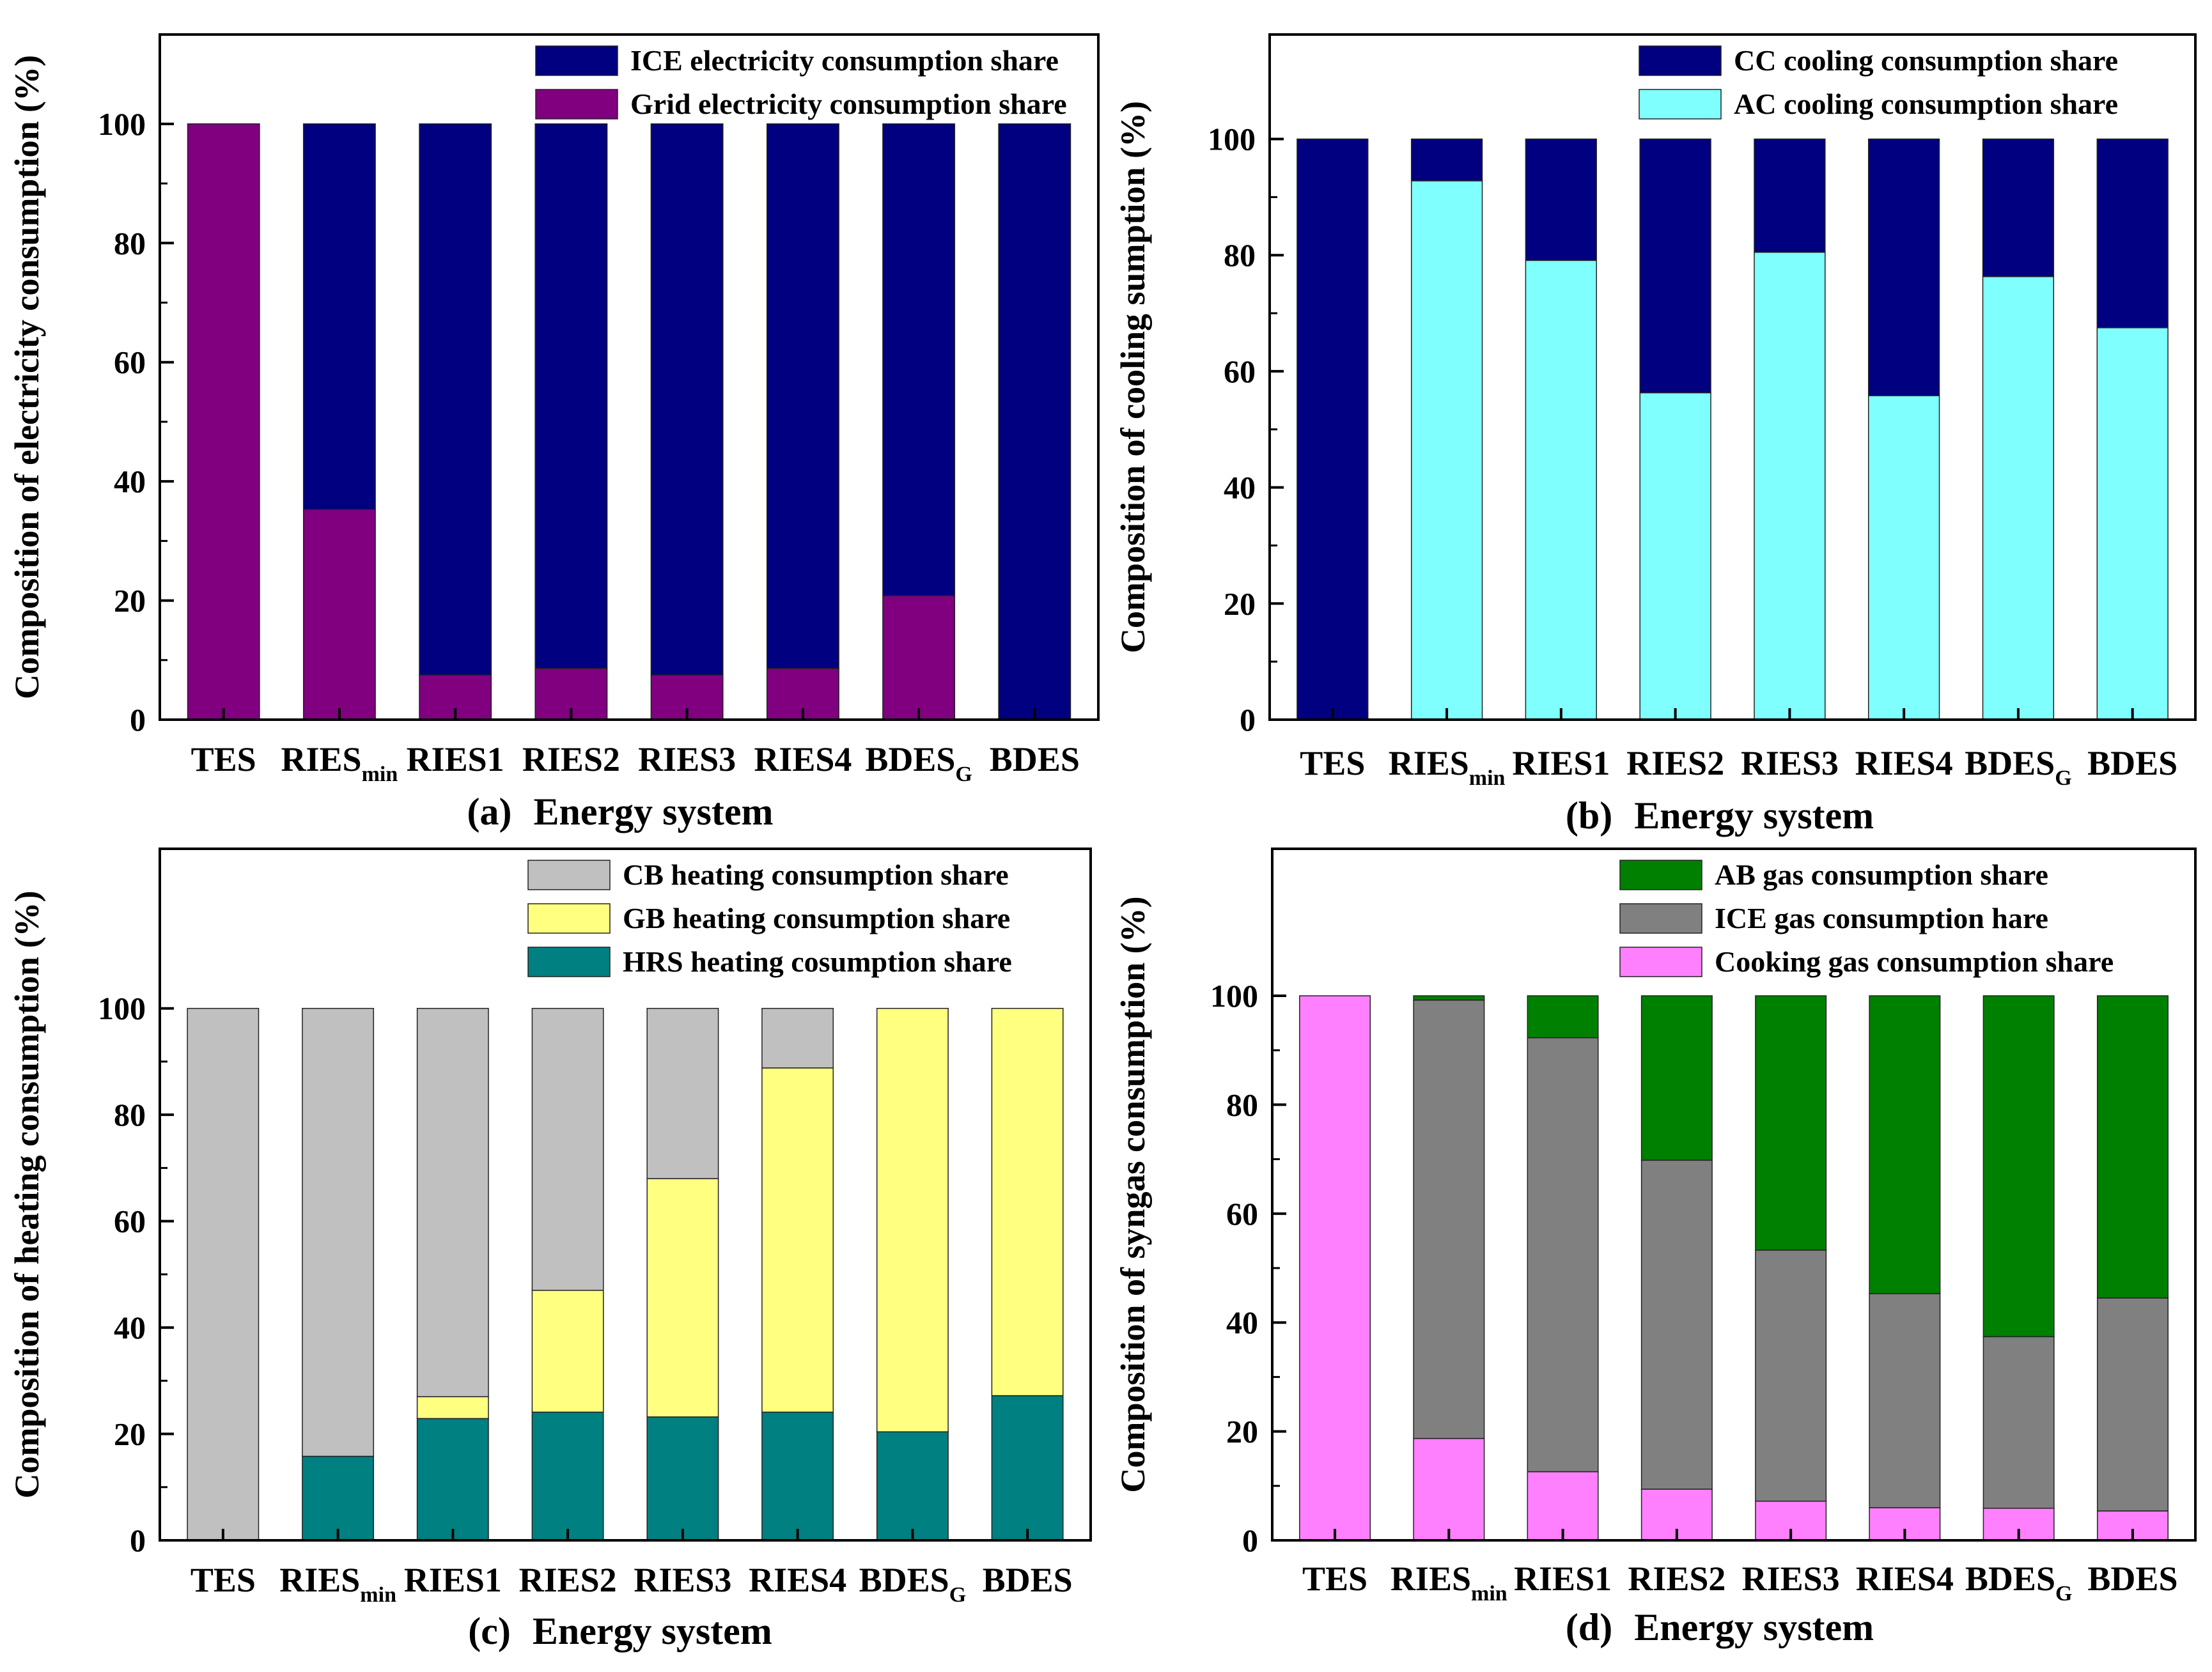 This screenshot has width=2212, height=1672. I want to click on legend-label: GB heating consumption share, so click(816, 918).